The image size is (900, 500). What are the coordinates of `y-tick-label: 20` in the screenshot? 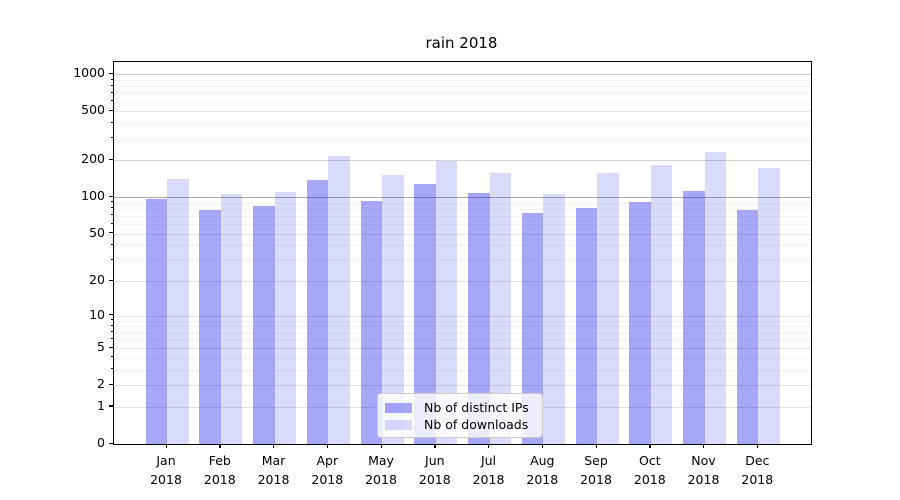 It's located at (97, 280).